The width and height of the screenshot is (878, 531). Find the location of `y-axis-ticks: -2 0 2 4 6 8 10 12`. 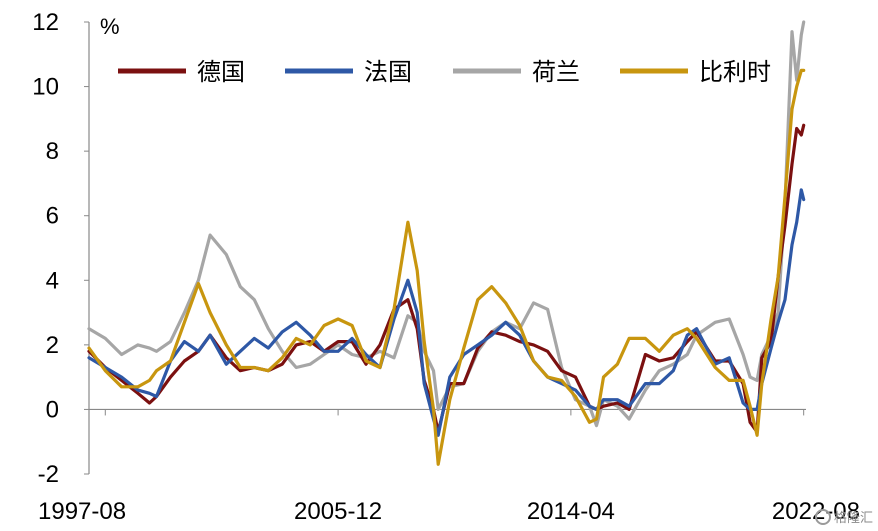

y-axis-ticks: -2 0 2 4 6 8 10 12 is located at coordinates (60, 248).